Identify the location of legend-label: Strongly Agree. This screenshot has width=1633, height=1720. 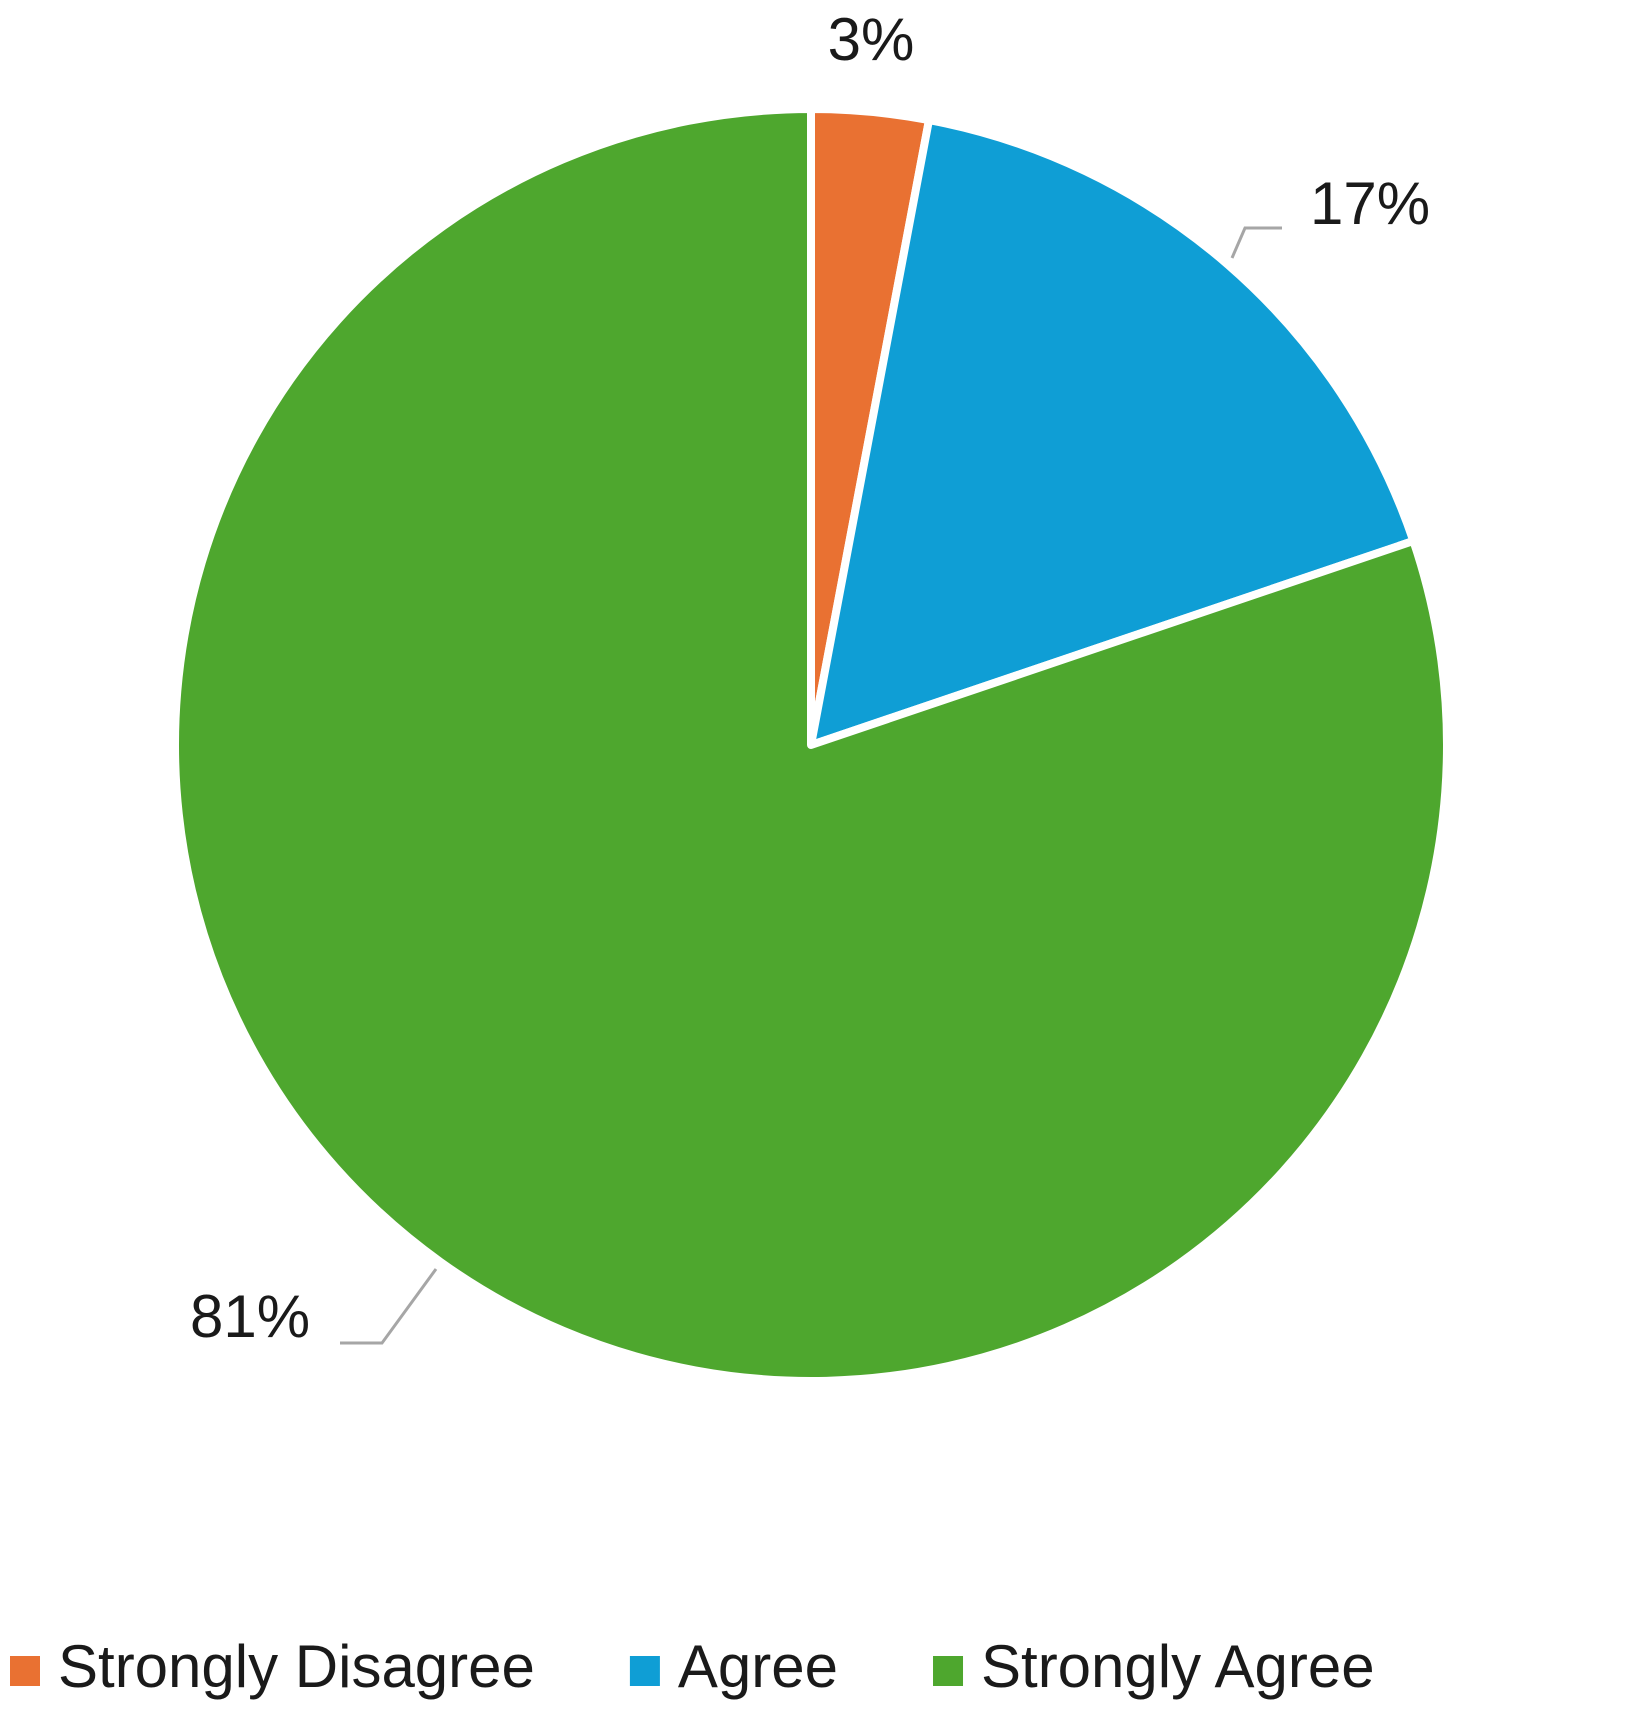
(1178, 1666).